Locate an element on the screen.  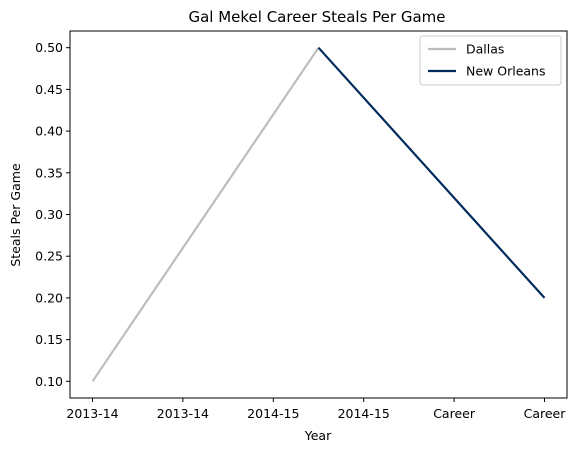
legend: Dallas New Orleans is located at coordinates (490, 60).